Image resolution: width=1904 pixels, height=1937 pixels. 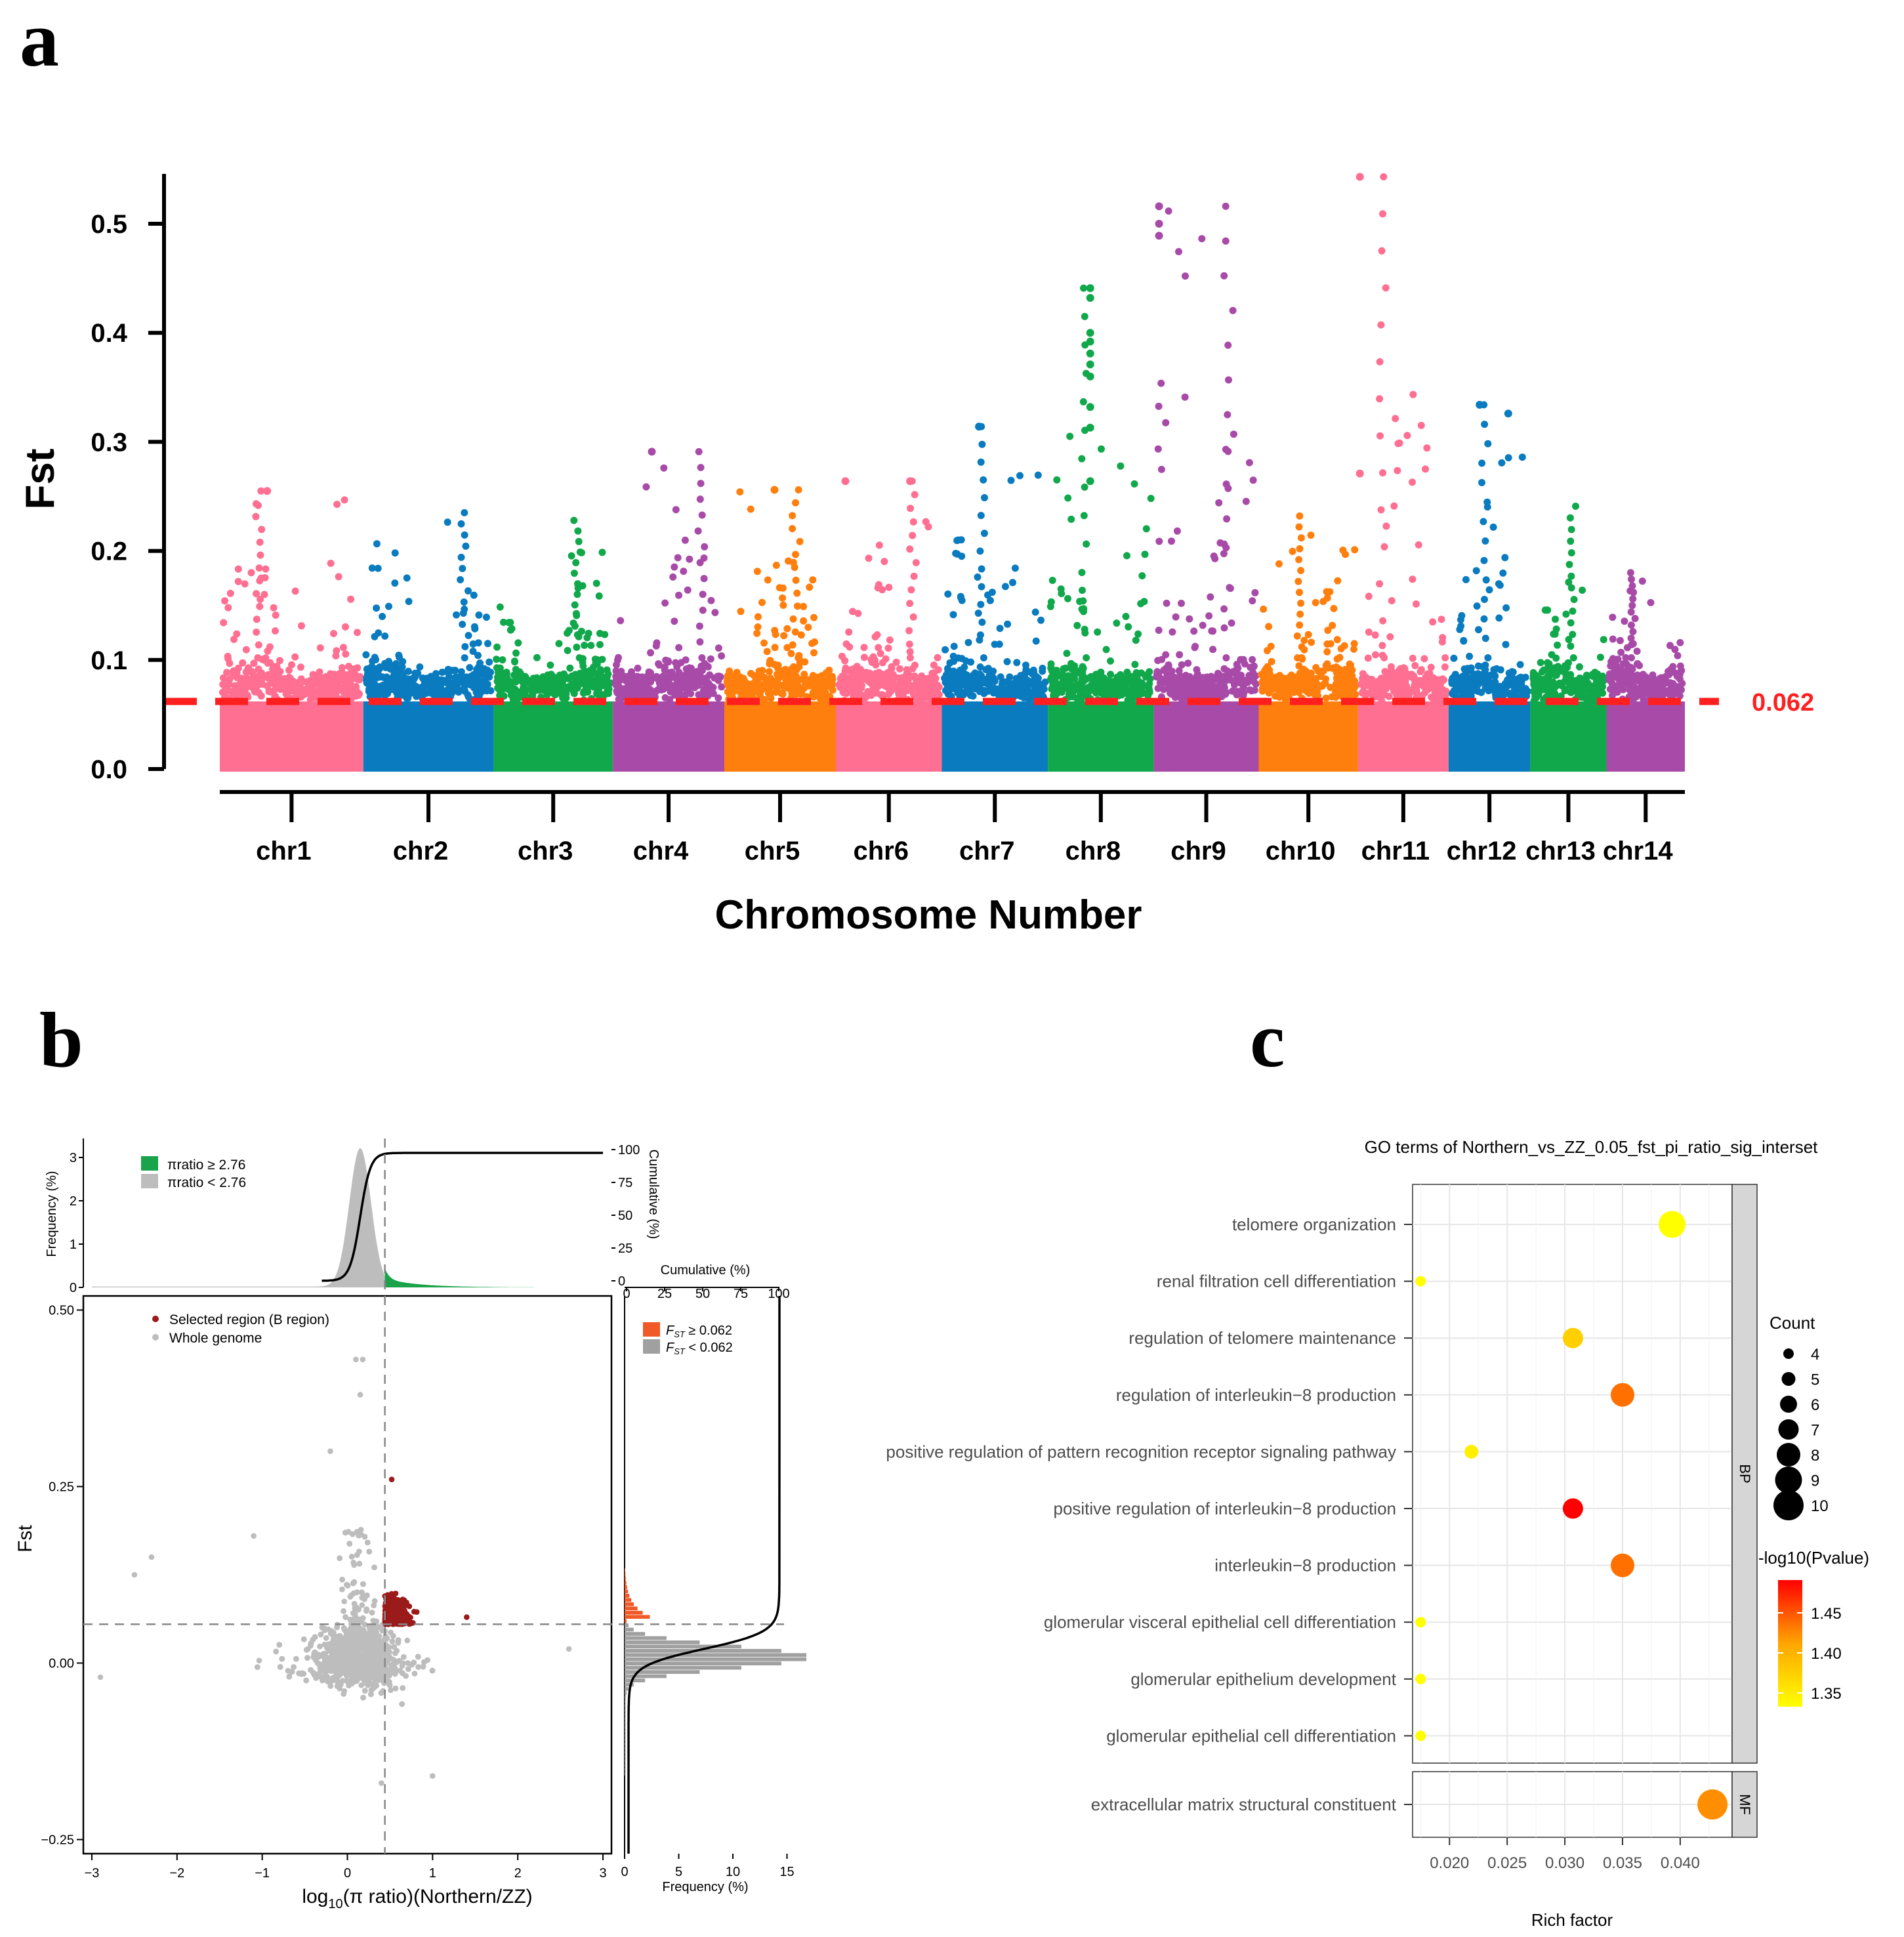 What do you see at coordinates (1645, 670) in the screenshot?
I see `chr-points-chr14` at bounding box center [1645, 670].